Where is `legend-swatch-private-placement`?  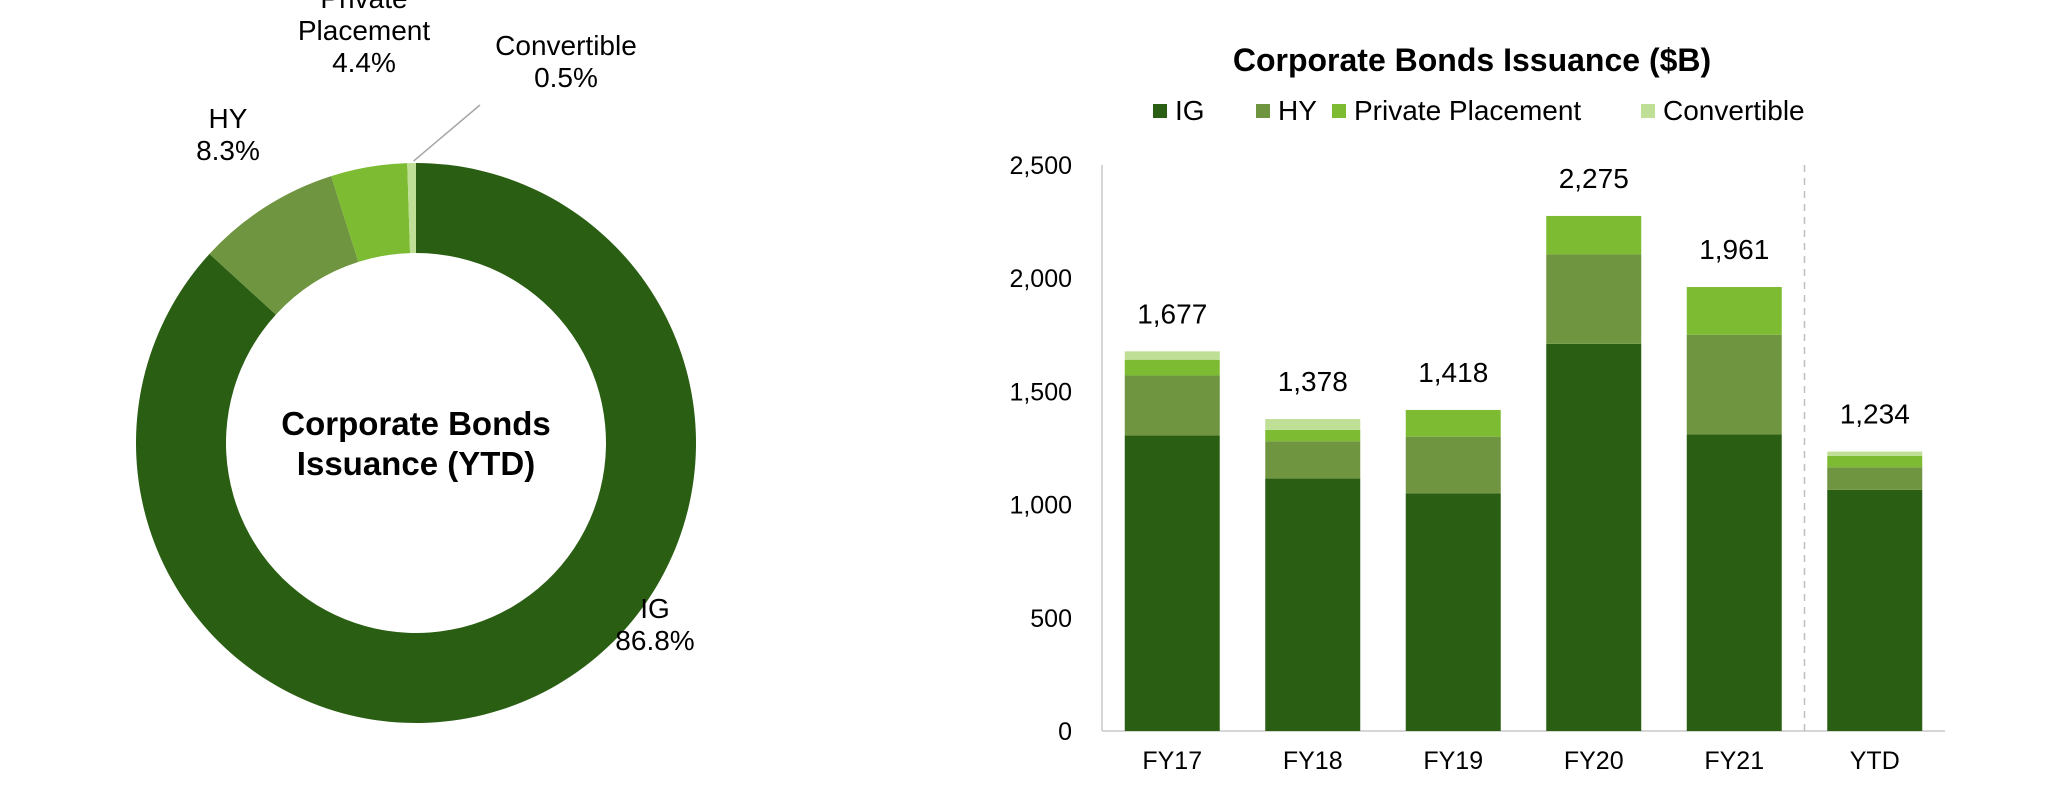 legend-swatch-private-placement is located at coordinates (1339, 111).